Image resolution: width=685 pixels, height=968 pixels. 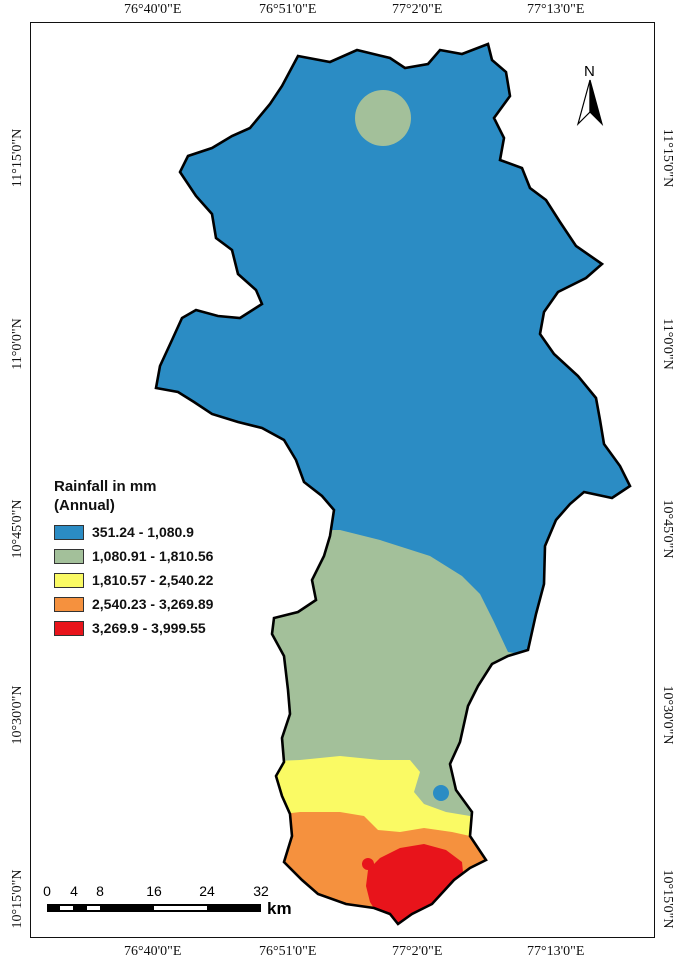 What do you see at coordinates (84, 505) in the screenshot?
I see `legend-title-line2: (Annual)` at bounding box center [84, 505].